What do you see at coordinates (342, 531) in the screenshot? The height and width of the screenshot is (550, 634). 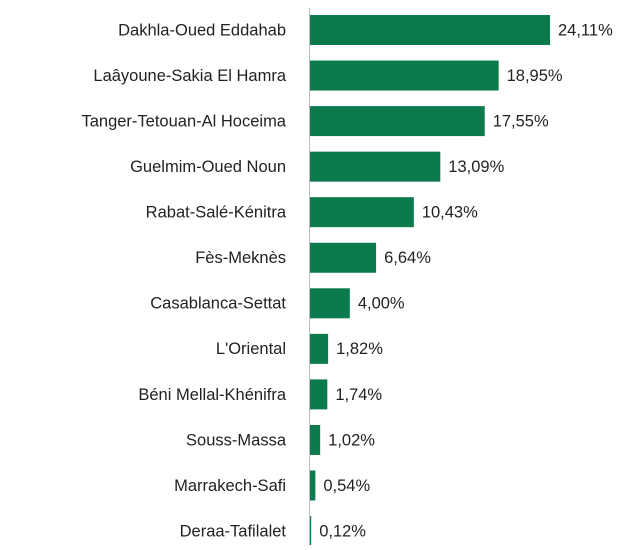 I see `value-label: 0,12%` at bounding box center [342, 531].